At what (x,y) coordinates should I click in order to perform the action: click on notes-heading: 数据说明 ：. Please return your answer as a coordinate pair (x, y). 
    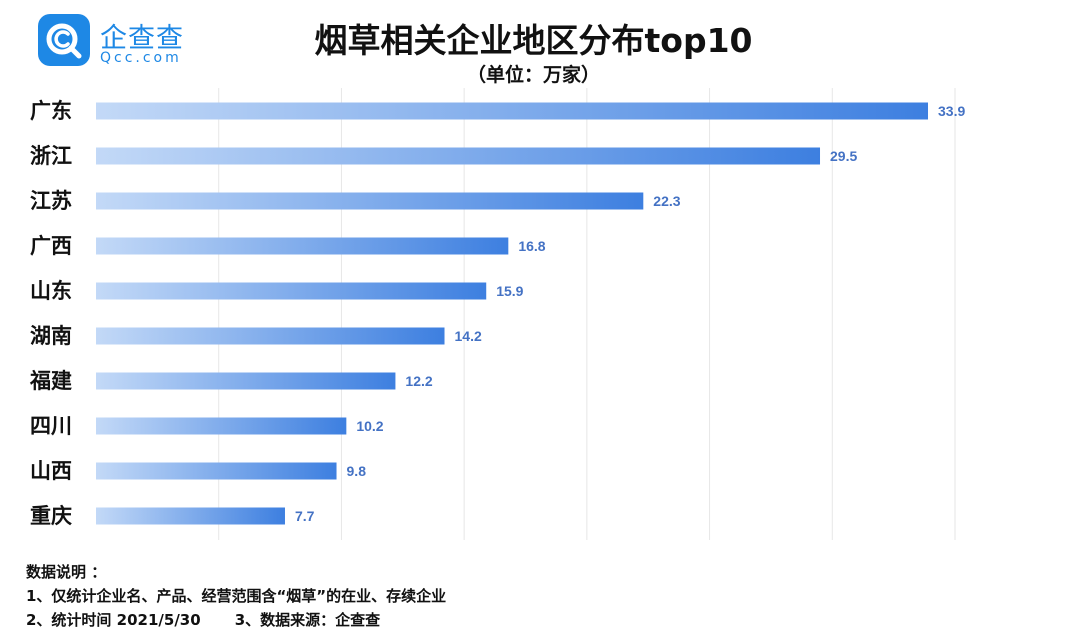
    Looking at the image, I should click on (66, 572).